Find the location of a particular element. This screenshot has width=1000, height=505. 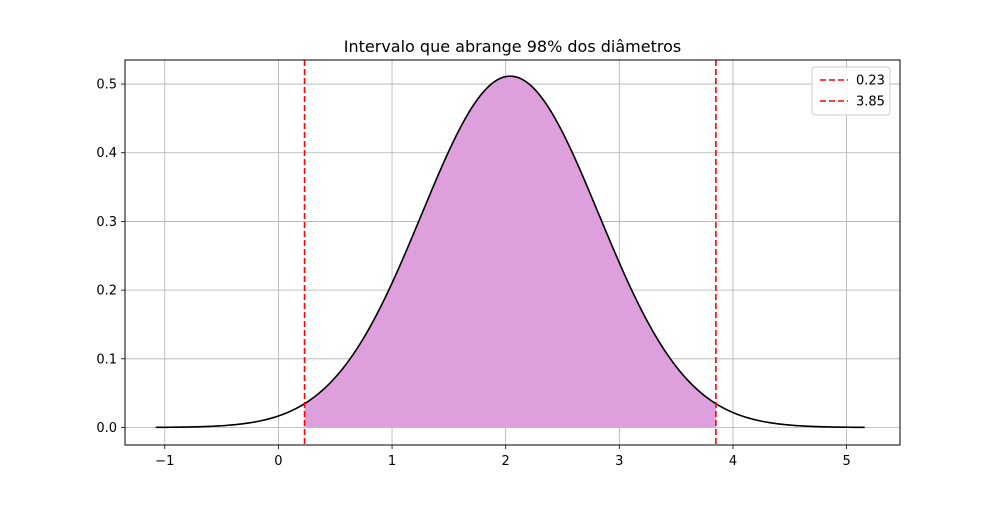

x-tick-label: 3 is located at coordinates (619, 461).